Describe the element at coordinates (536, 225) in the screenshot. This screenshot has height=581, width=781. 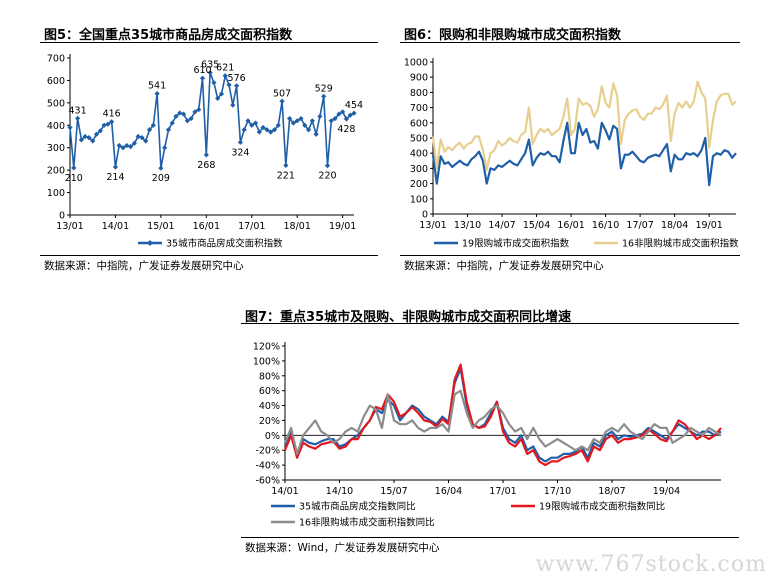
I see `x-tick-label: 15/04` at that location.